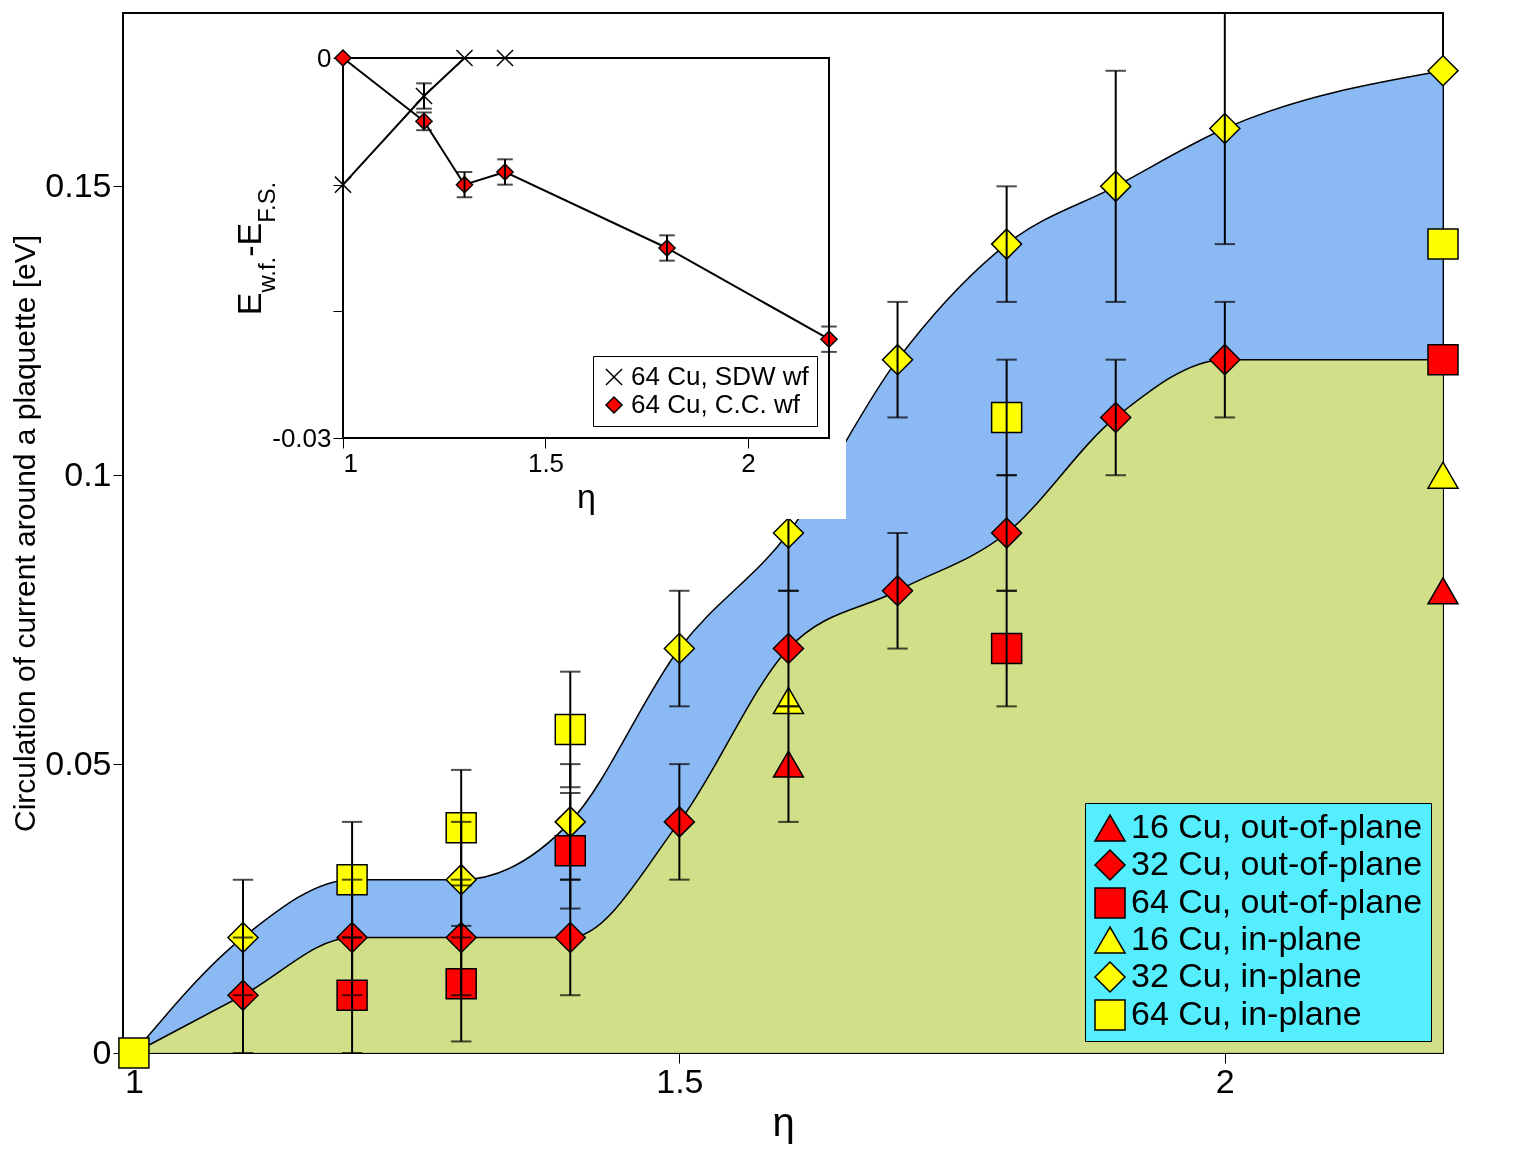 This screenshot has width=1532, height=1168. What do you see at coordinates (1277, 901) in the screenshot?
I see `legend-label: 64 Cu, out-of-plane` at bounding box center [1277, 901].